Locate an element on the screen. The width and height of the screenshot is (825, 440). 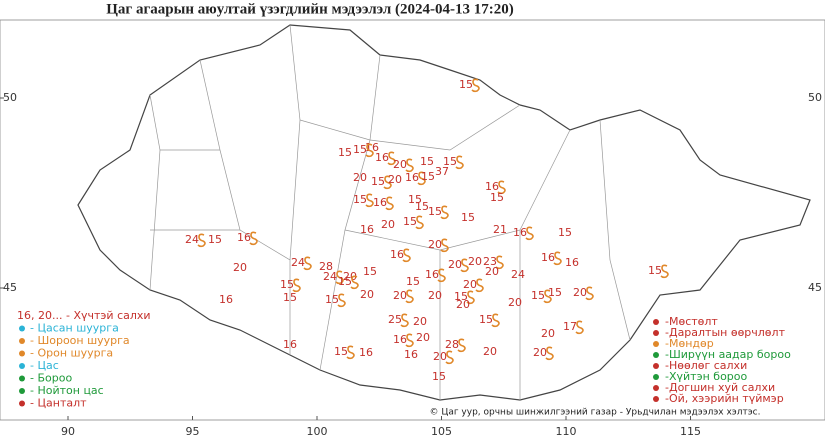
lon-tick-label: 105 is located at coordinates (441, 431).